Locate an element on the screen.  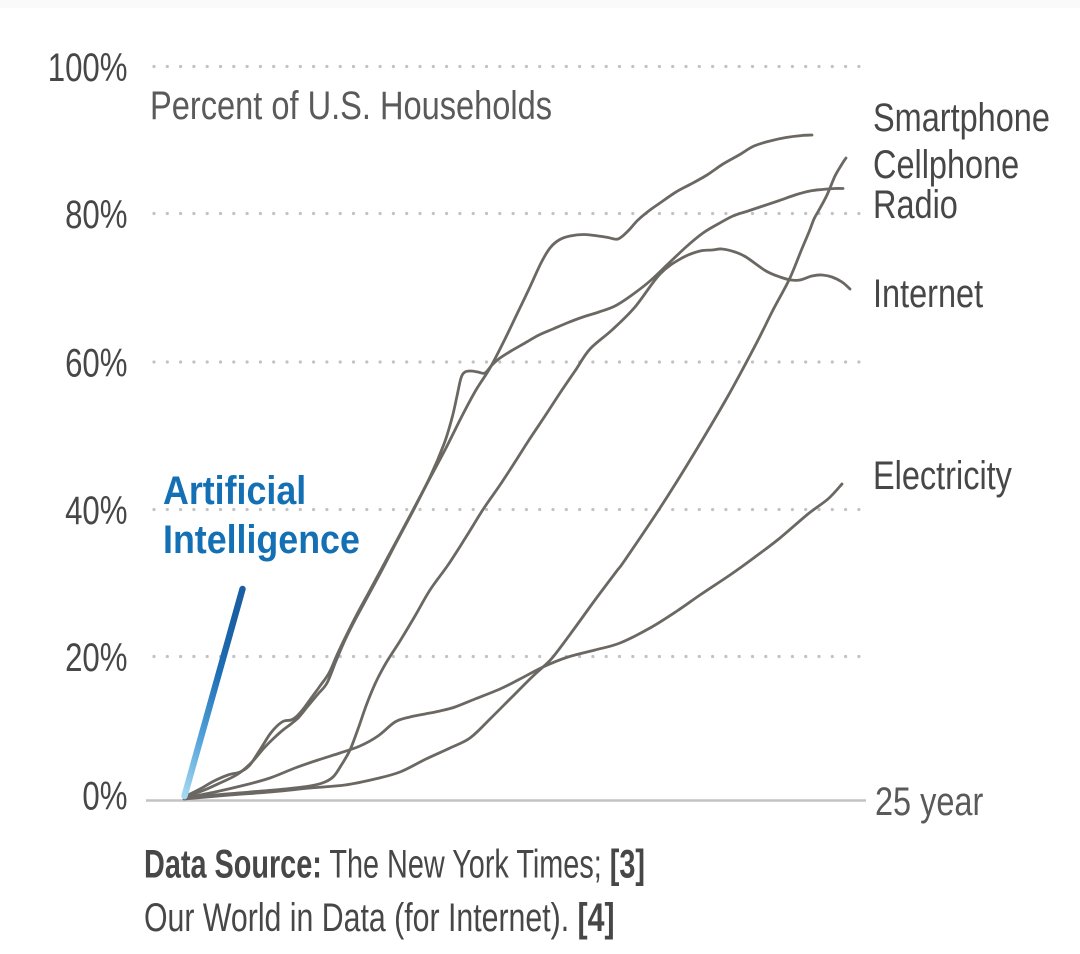
svg-text: 20% is located at coordinates (96, 657).